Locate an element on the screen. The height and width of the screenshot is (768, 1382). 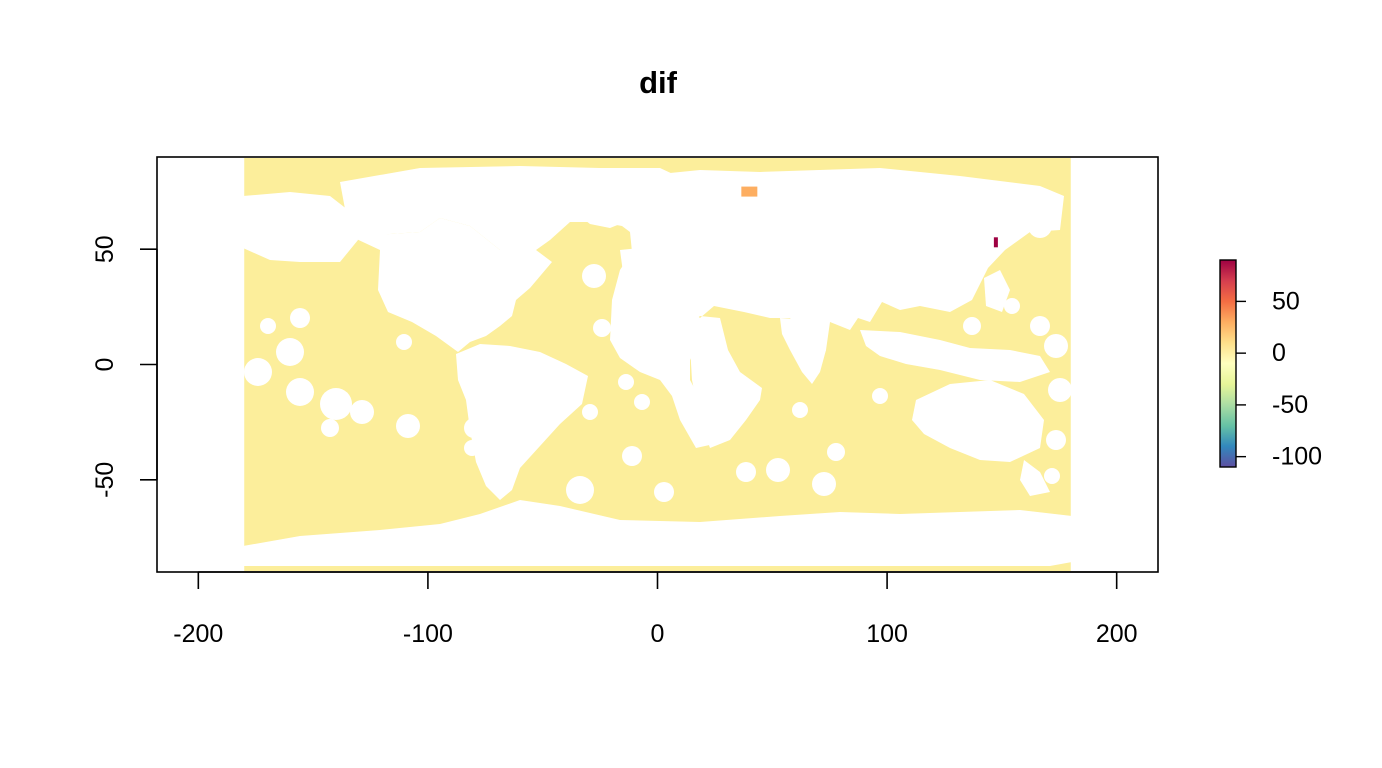
land-india is located at coordinates (803, 351).